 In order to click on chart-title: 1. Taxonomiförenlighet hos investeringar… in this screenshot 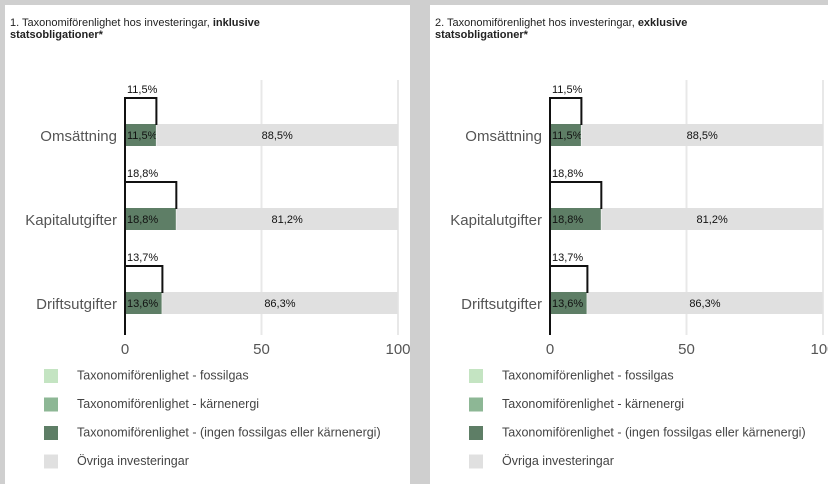, I will do `click(175, 29)`.